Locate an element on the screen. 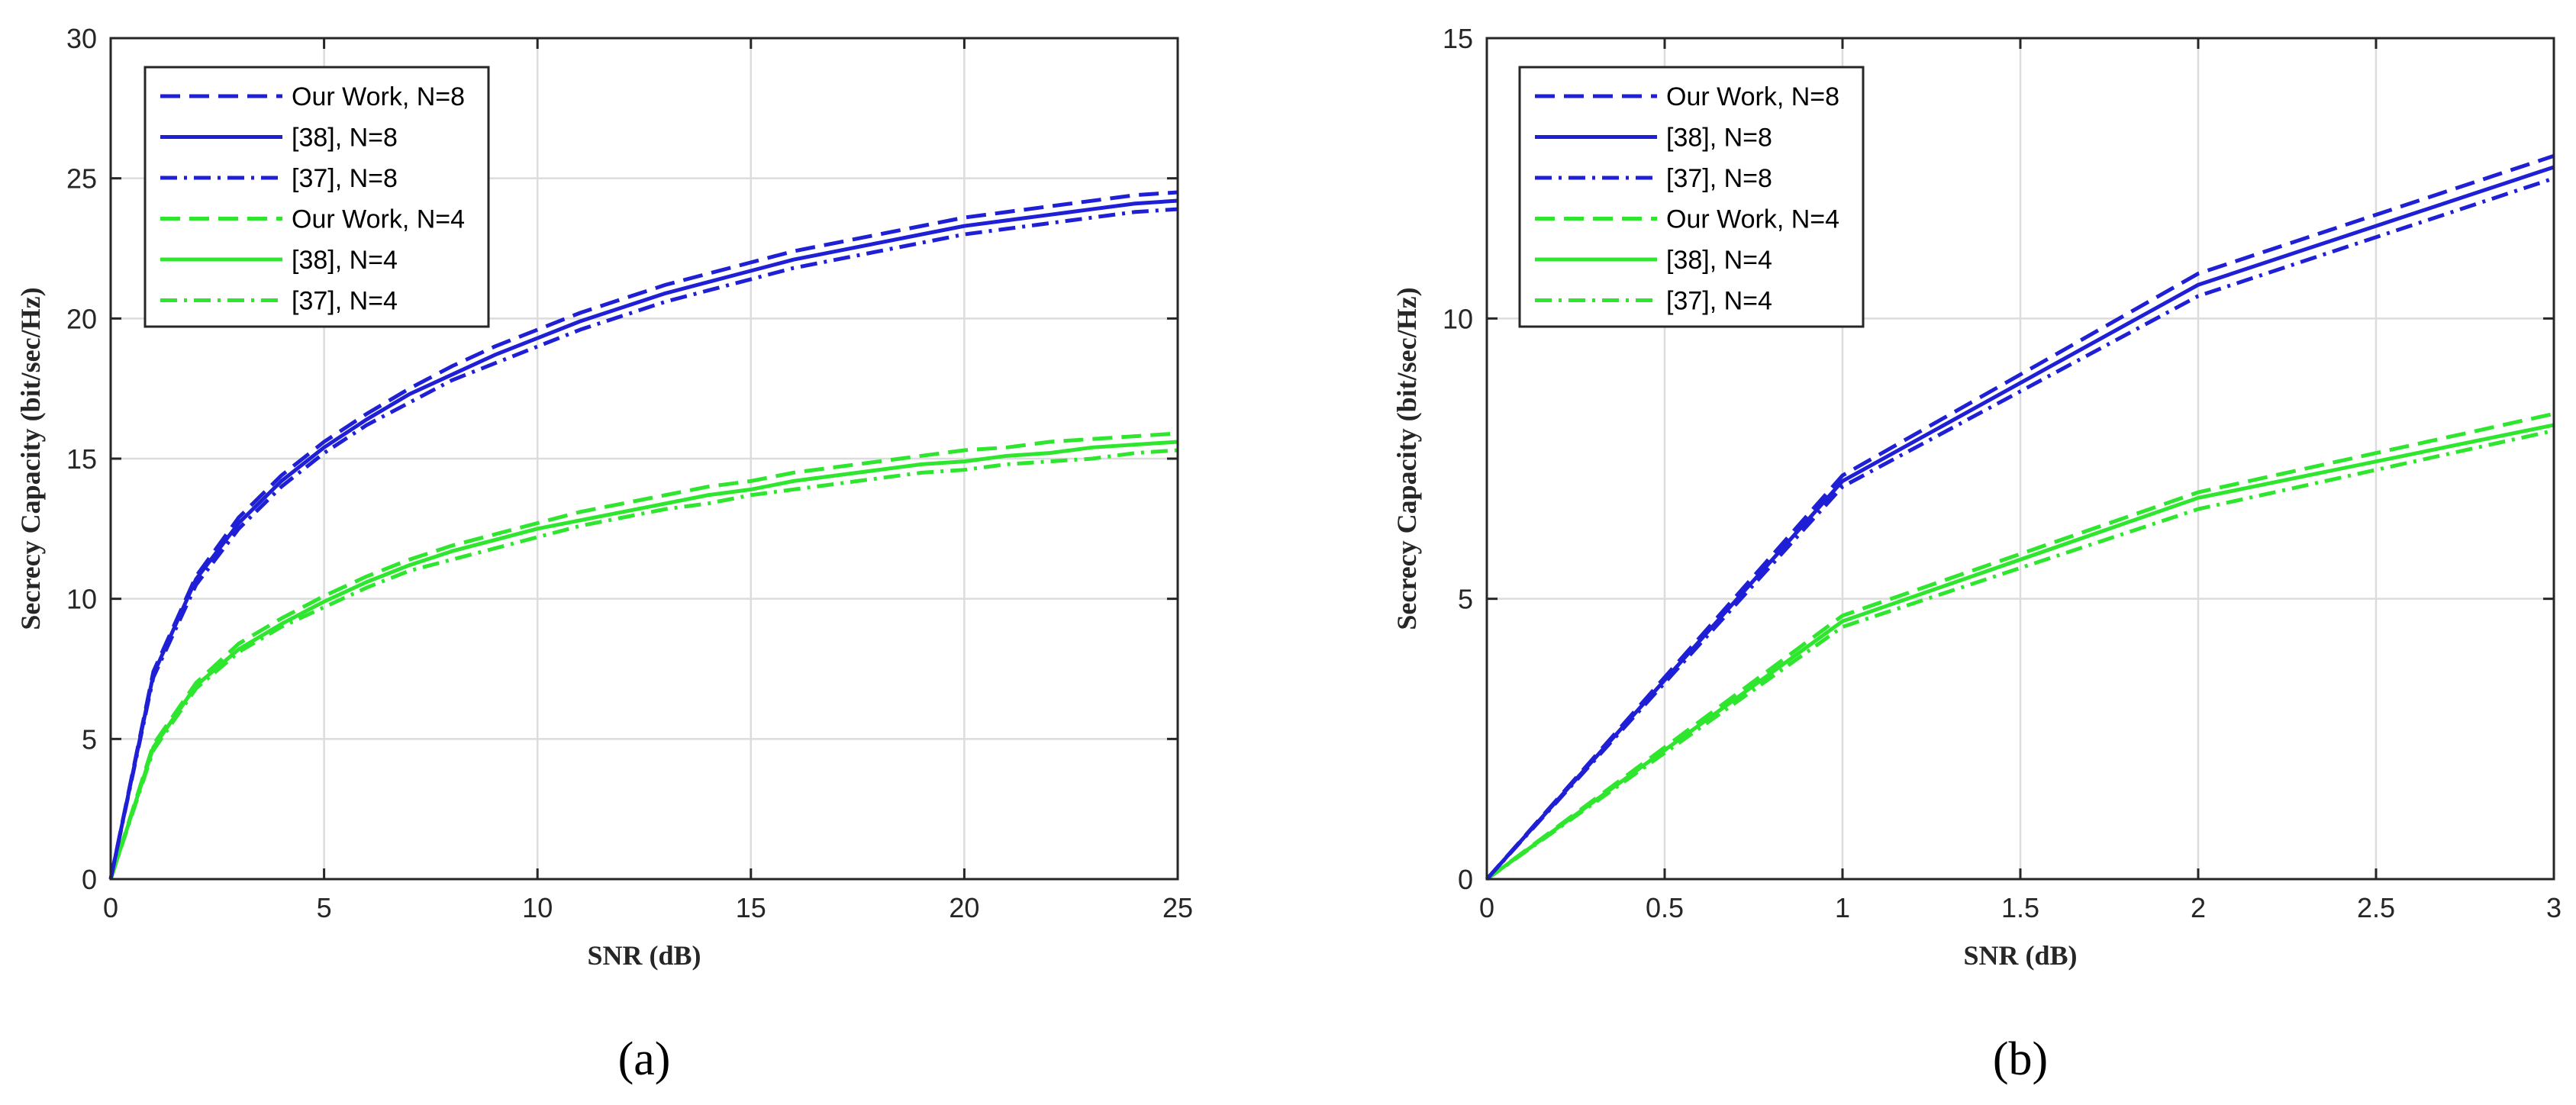  y-tick-label: 20 is located at coordinates (81, 318).